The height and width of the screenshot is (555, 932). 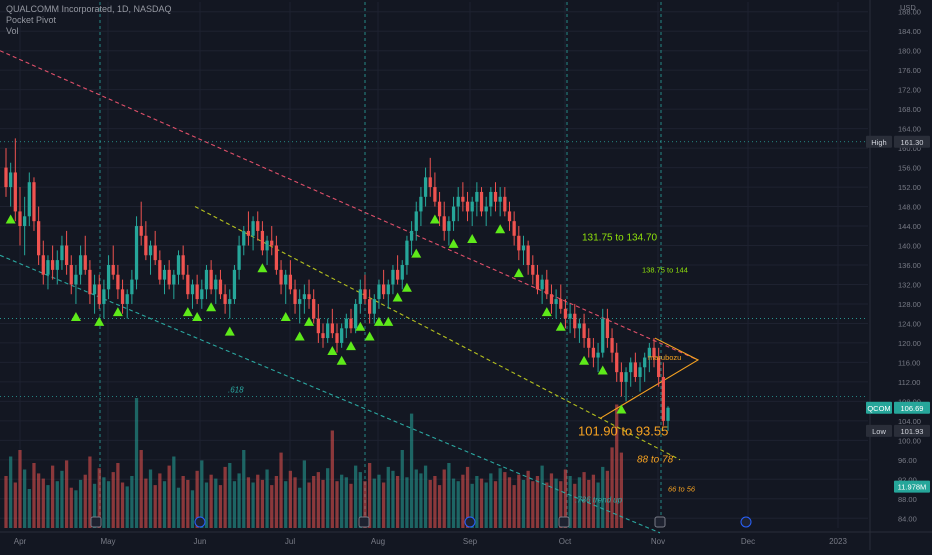 What do you see at coordinates (107, 541) in the screenshot?
I see `x-tick-label: May` at bounding box center [107, 541].